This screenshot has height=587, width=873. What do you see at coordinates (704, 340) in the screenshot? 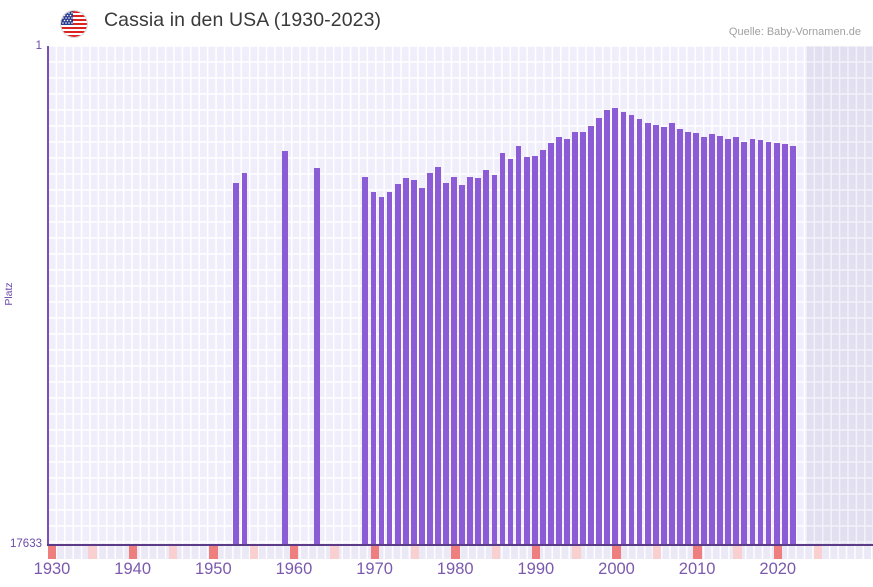
I see `bar-2011` at bounding box center [704, 340].